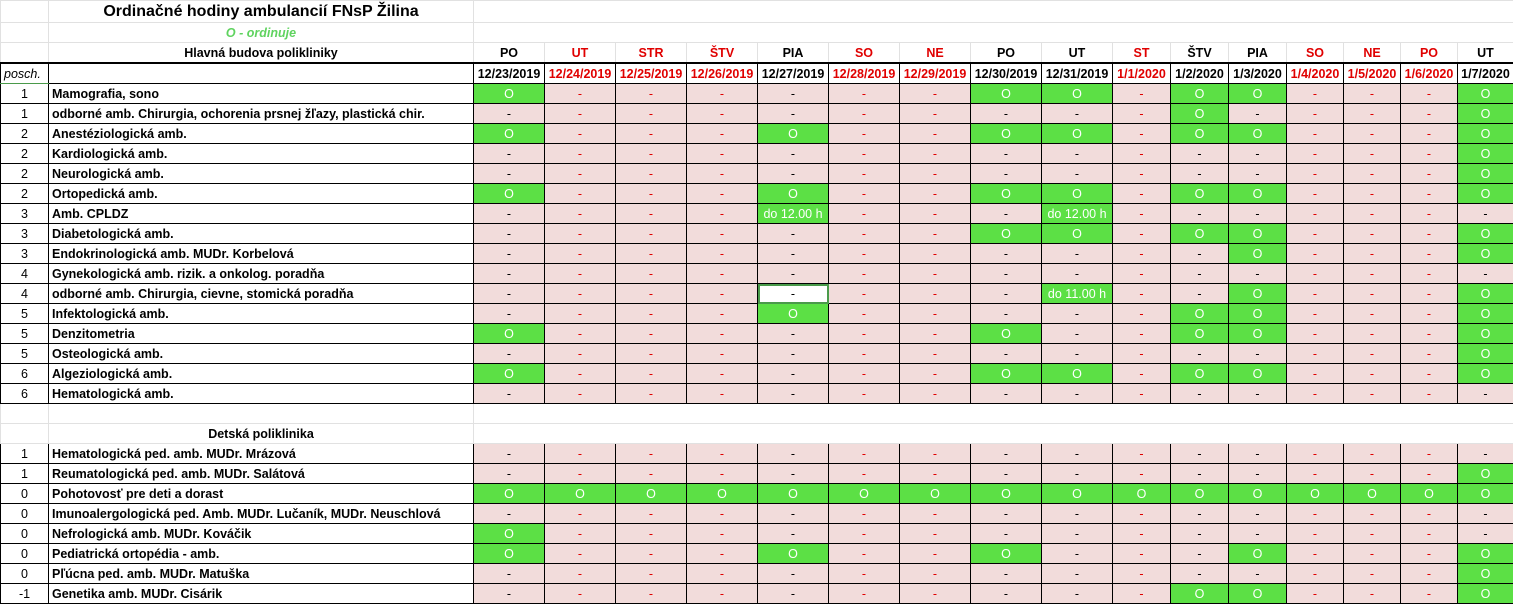 This screenshot has height=605, width=1513. Describe the element at coordinates (24, 313) in the screenshot. I see `posch-cell: 5` at that location.